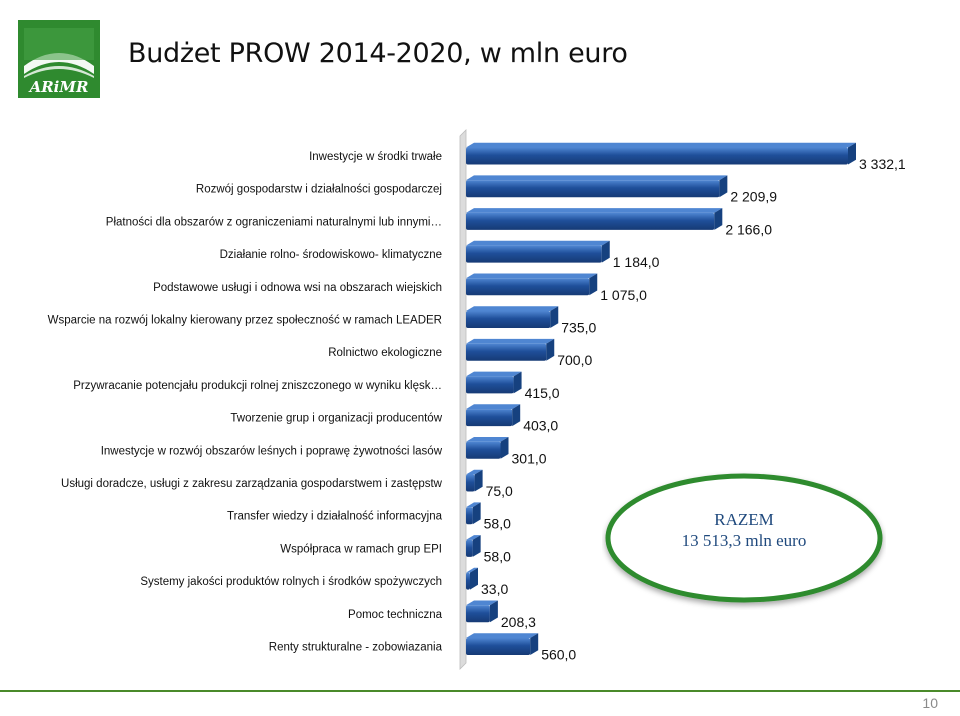 This screenshot has width=960, height=716. What do you see at coordinates (753, 197) in the screenshot?
I see `value-label: 2 209,9` at bounding box center [753, 197].